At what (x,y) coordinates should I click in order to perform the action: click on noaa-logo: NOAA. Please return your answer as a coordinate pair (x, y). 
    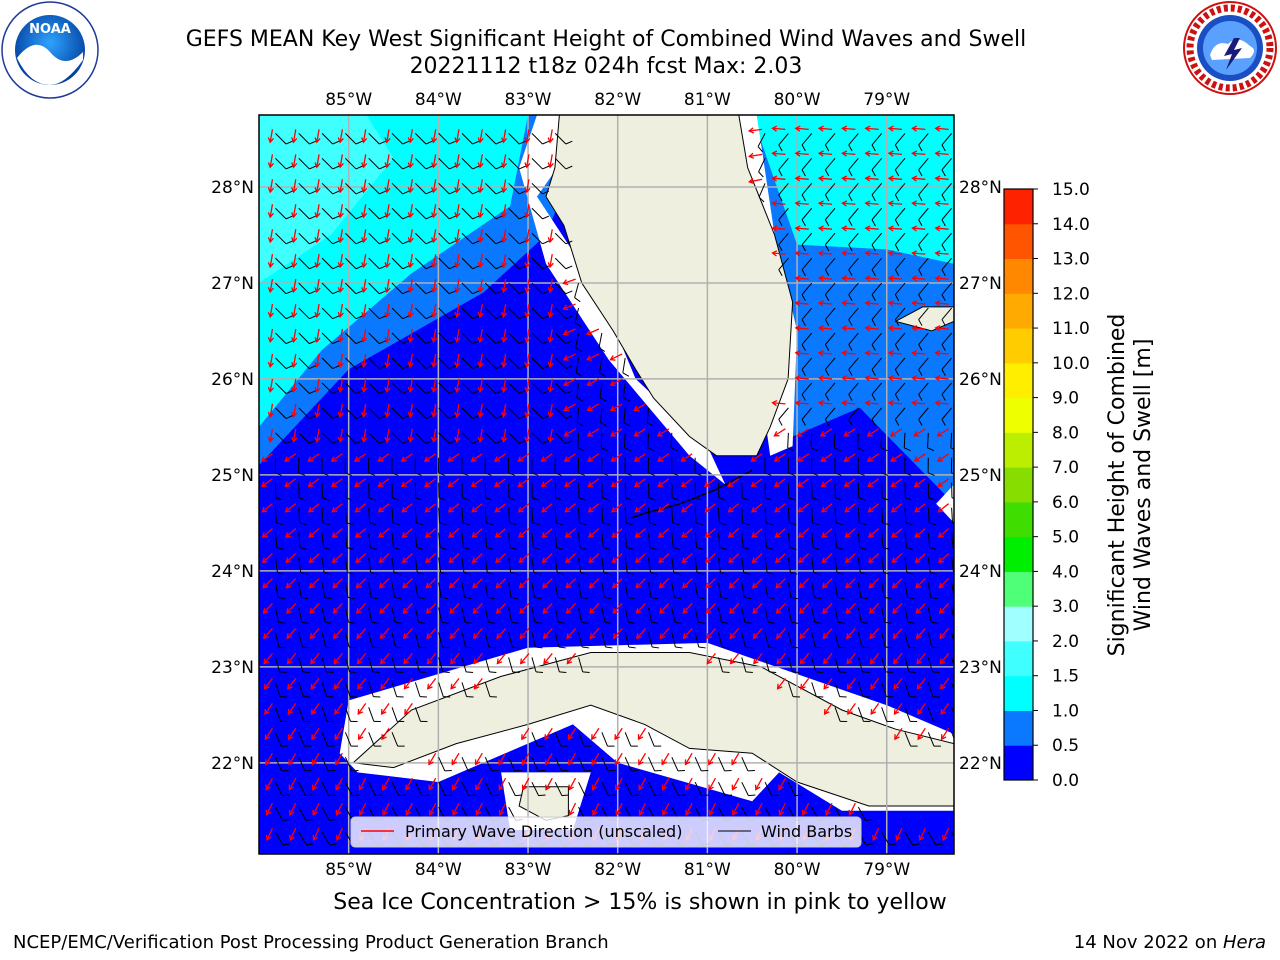
    Looking at the image, I should click on (50, 50).